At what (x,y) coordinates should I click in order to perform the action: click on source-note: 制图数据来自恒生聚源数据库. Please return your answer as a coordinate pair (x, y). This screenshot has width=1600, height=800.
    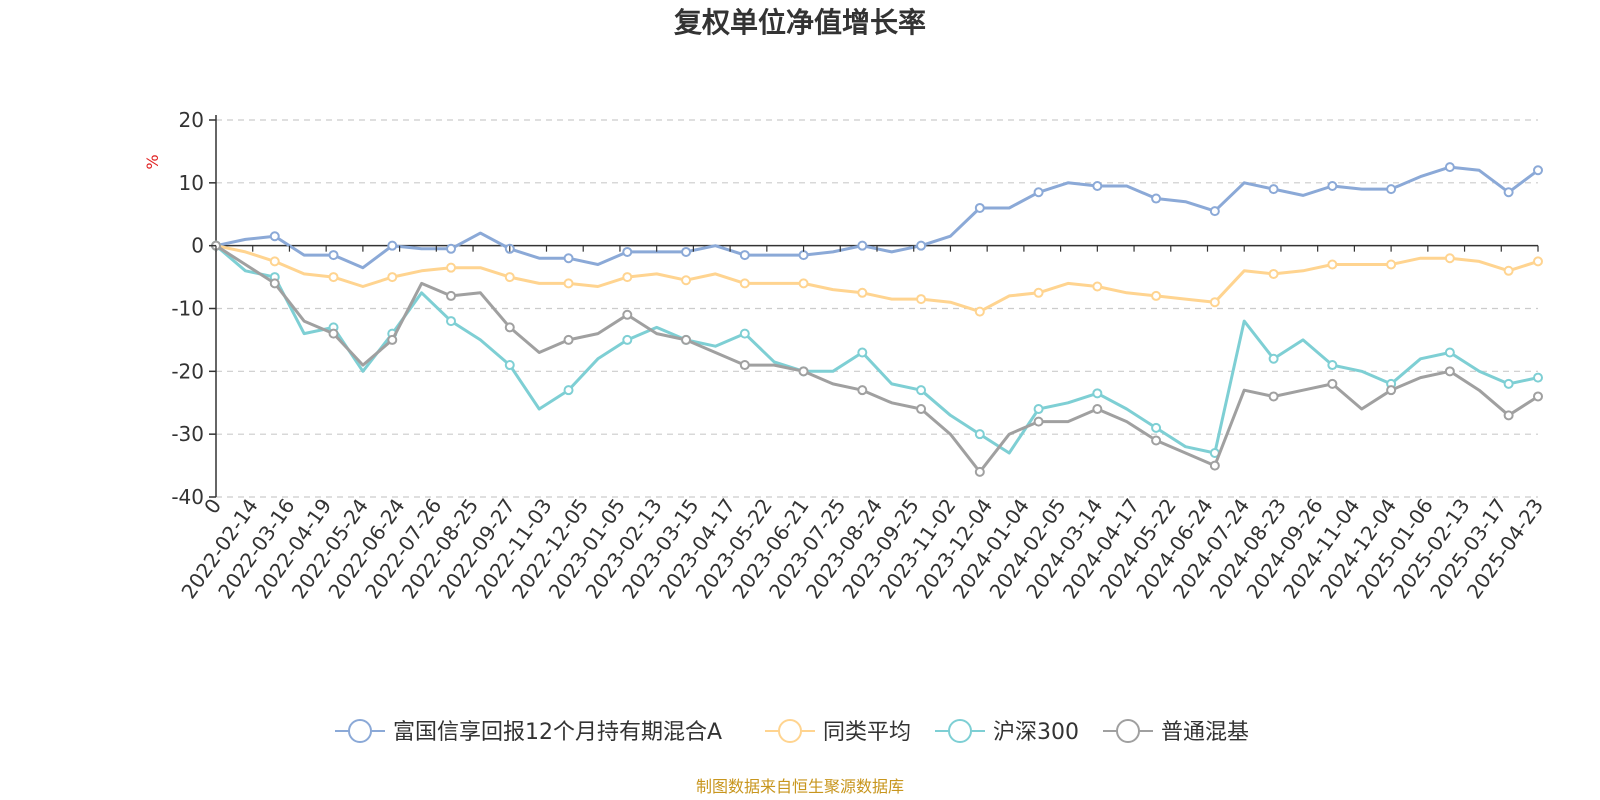
    Looking at the image, I should click on (800, 786).